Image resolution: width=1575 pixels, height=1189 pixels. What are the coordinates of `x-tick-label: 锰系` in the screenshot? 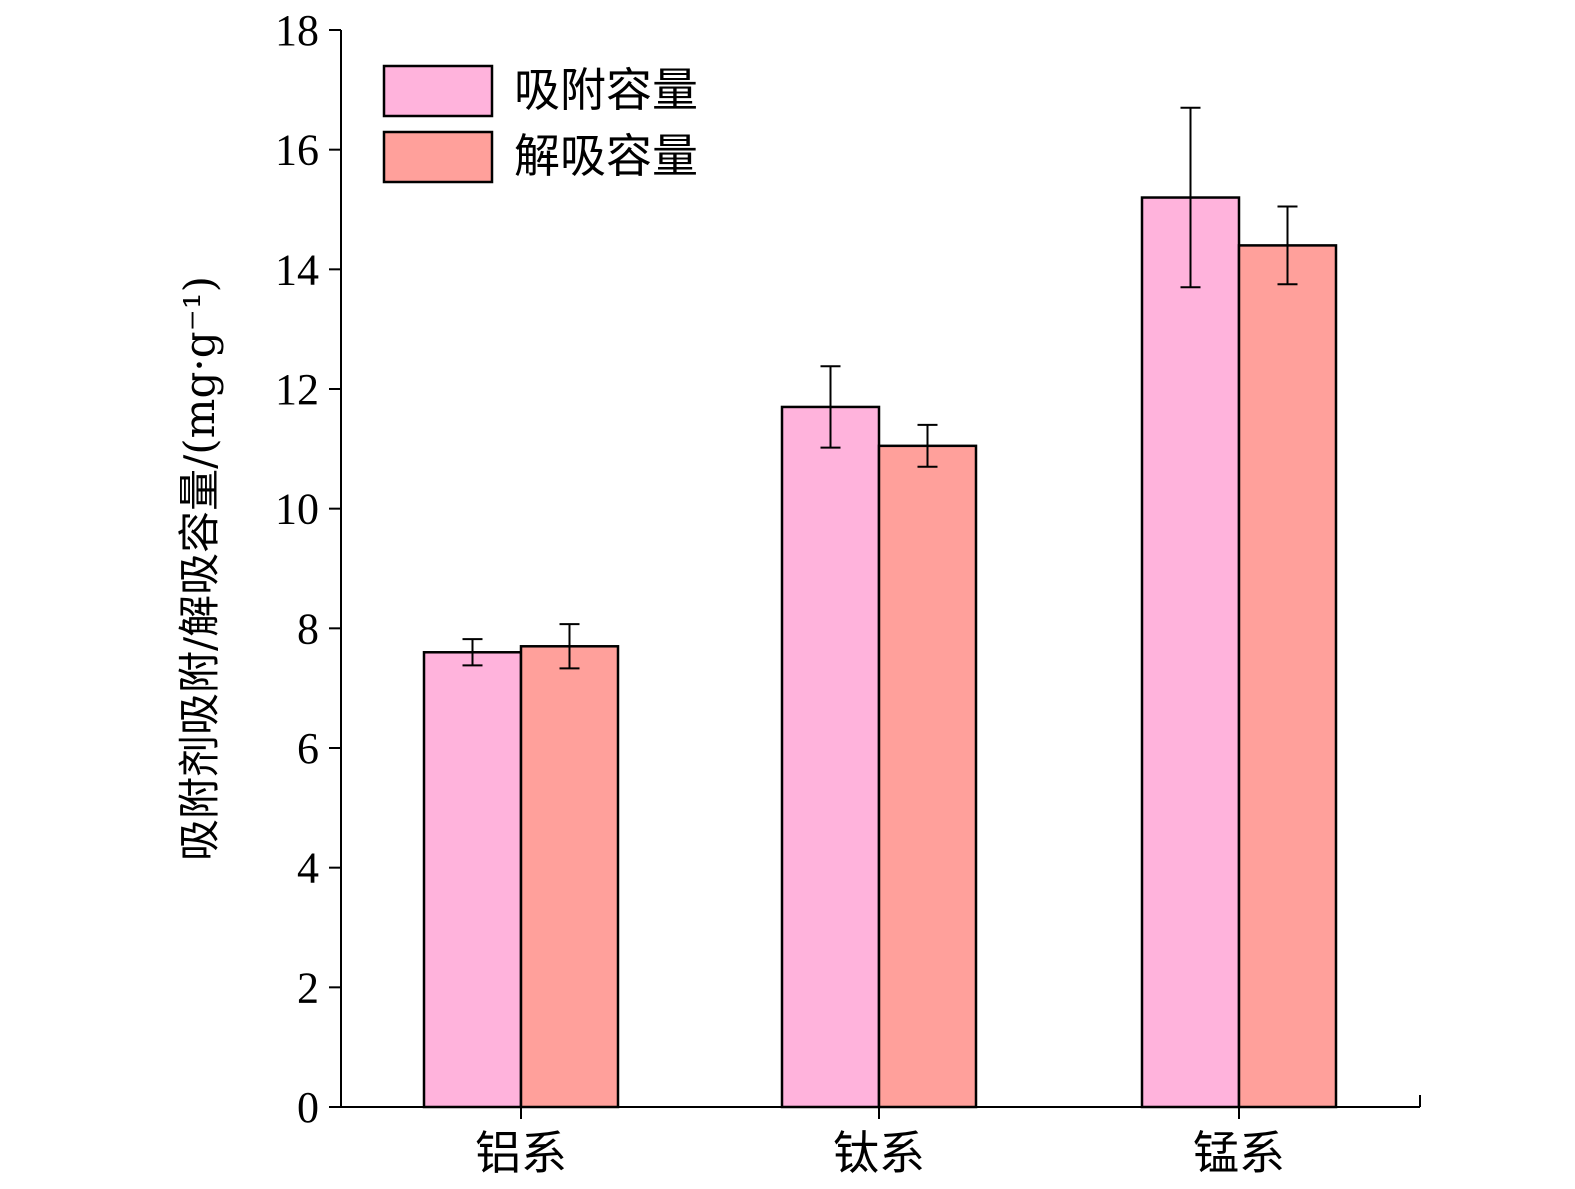 It's located at (1239, 1153).